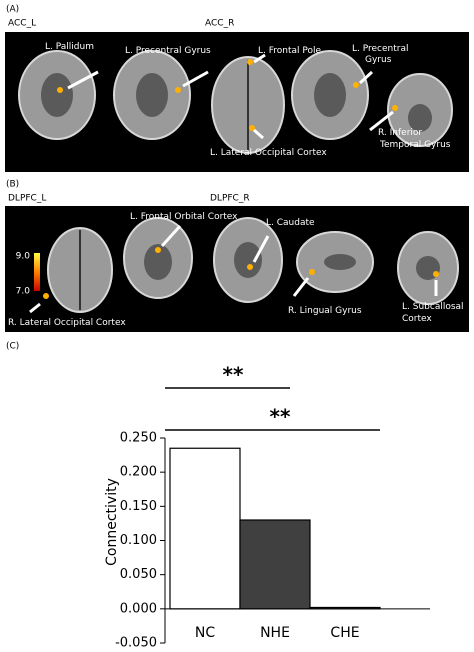 The height and width of the screenshot is (652, 474). I want to click on region-label: R. Lateral Occipital Cortex, so click(67, 323).